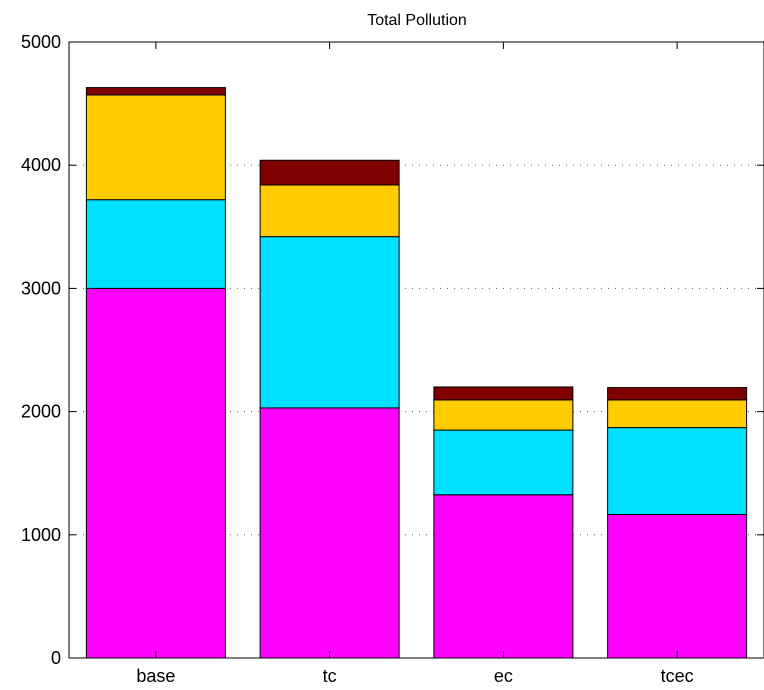 The height and width of the screenshot is (690, 764). I want to click on y-tick-label: 1000, so click(41, 535).